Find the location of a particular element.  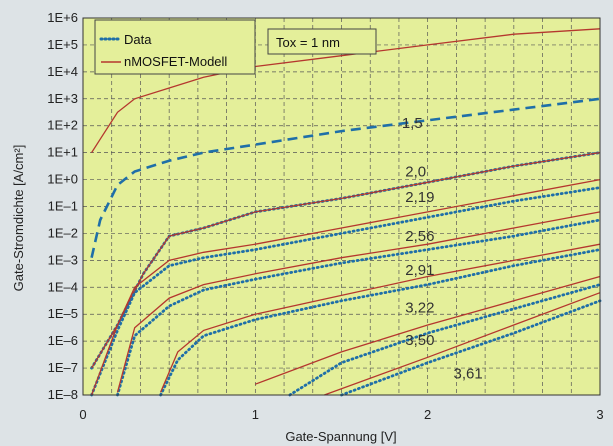

curve-label: 2,56 is located at coordinates (419, 236).